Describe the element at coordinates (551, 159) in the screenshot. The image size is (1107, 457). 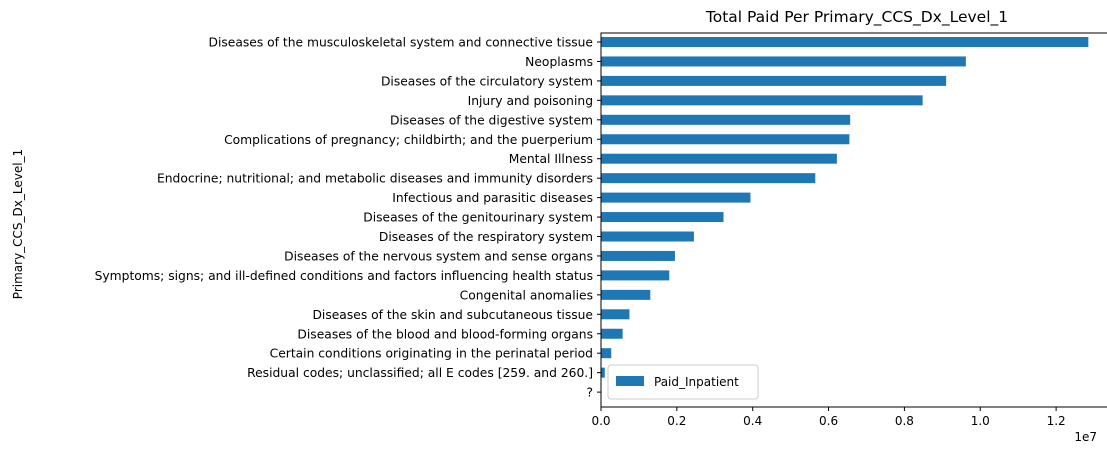
I see `y-tick-label: Mental Illness` at that location.